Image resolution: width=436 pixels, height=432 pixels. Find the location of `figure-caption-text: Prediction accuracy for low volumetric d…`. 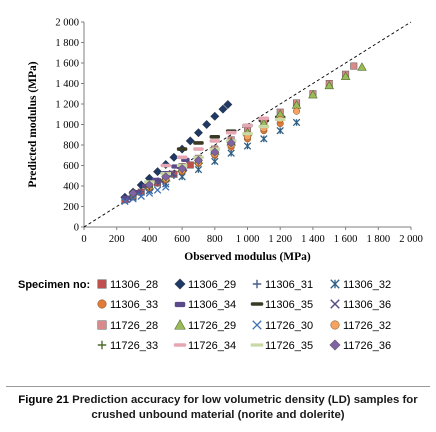

figure-caption-text: Prediction accuracy for low volumetric d… is located at coordinates (245, 407).